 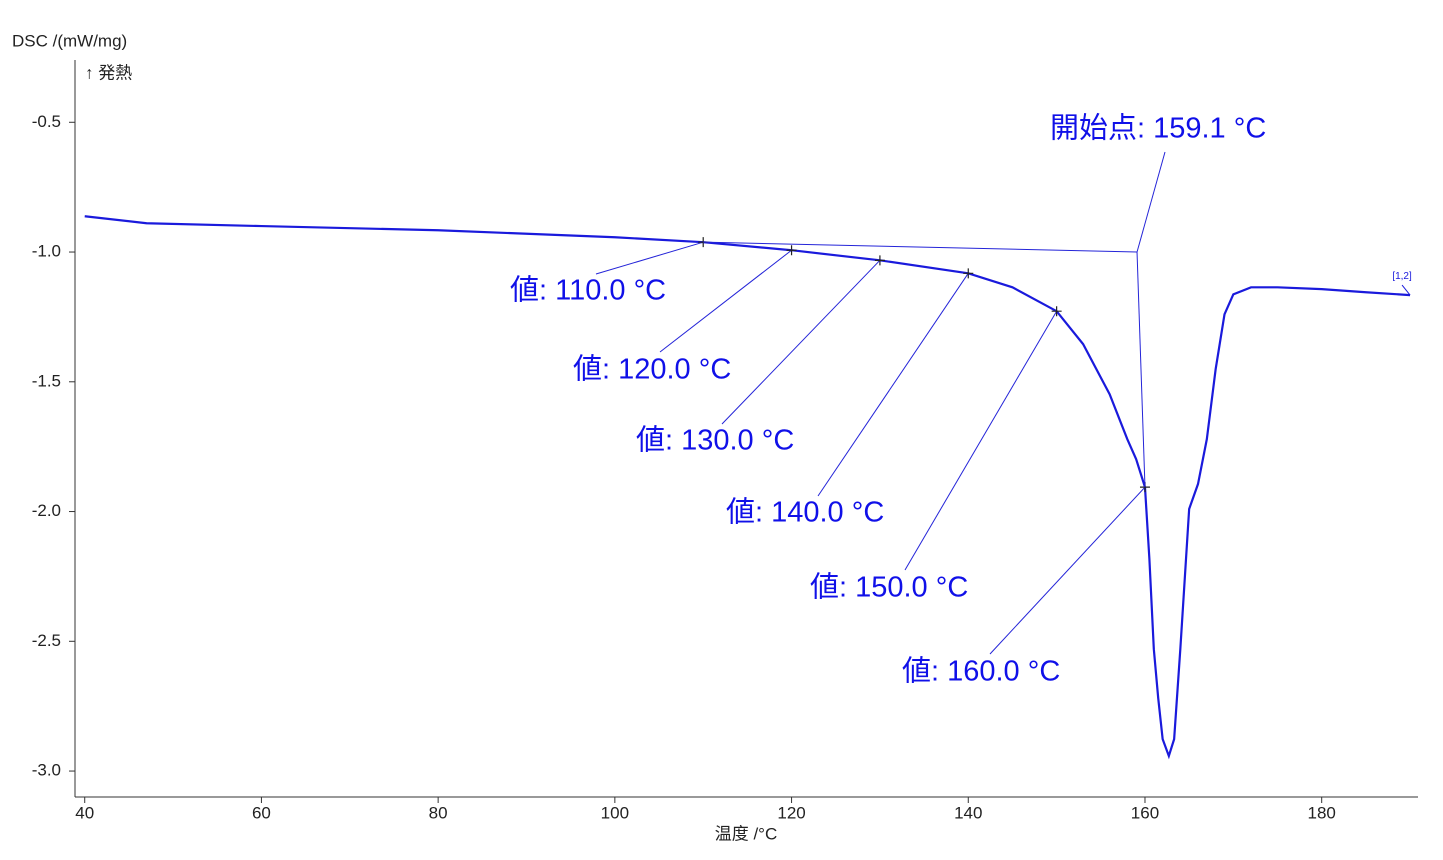 What do you see at coordinates (1158, 128) in the screenshot?
I see `onset-annotation: 開始点: 159.1 °C` at bounding box center [1158, 128].